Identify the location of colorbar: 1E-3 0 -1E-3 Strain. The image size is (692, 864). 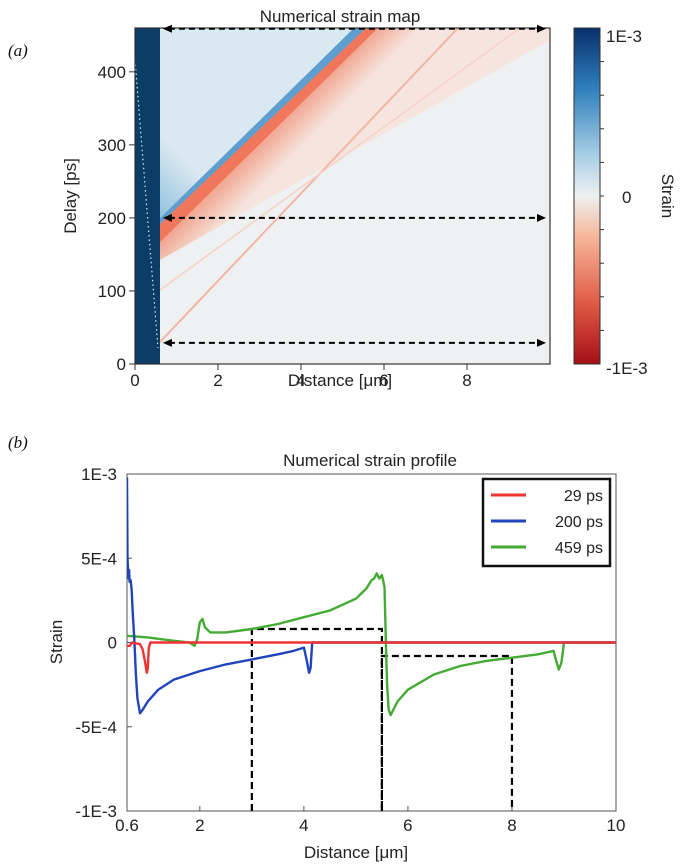
(625, 202).